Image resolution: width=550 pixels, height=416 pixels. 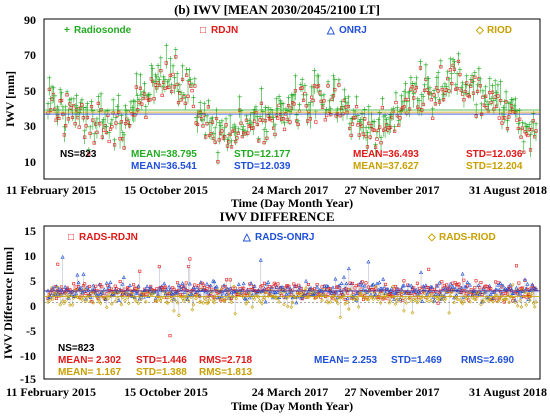 What do you see at coordinates (78, 154) in the screenshot?
I see `top-ns-label: NS=823` at bounding box center [78, 154].